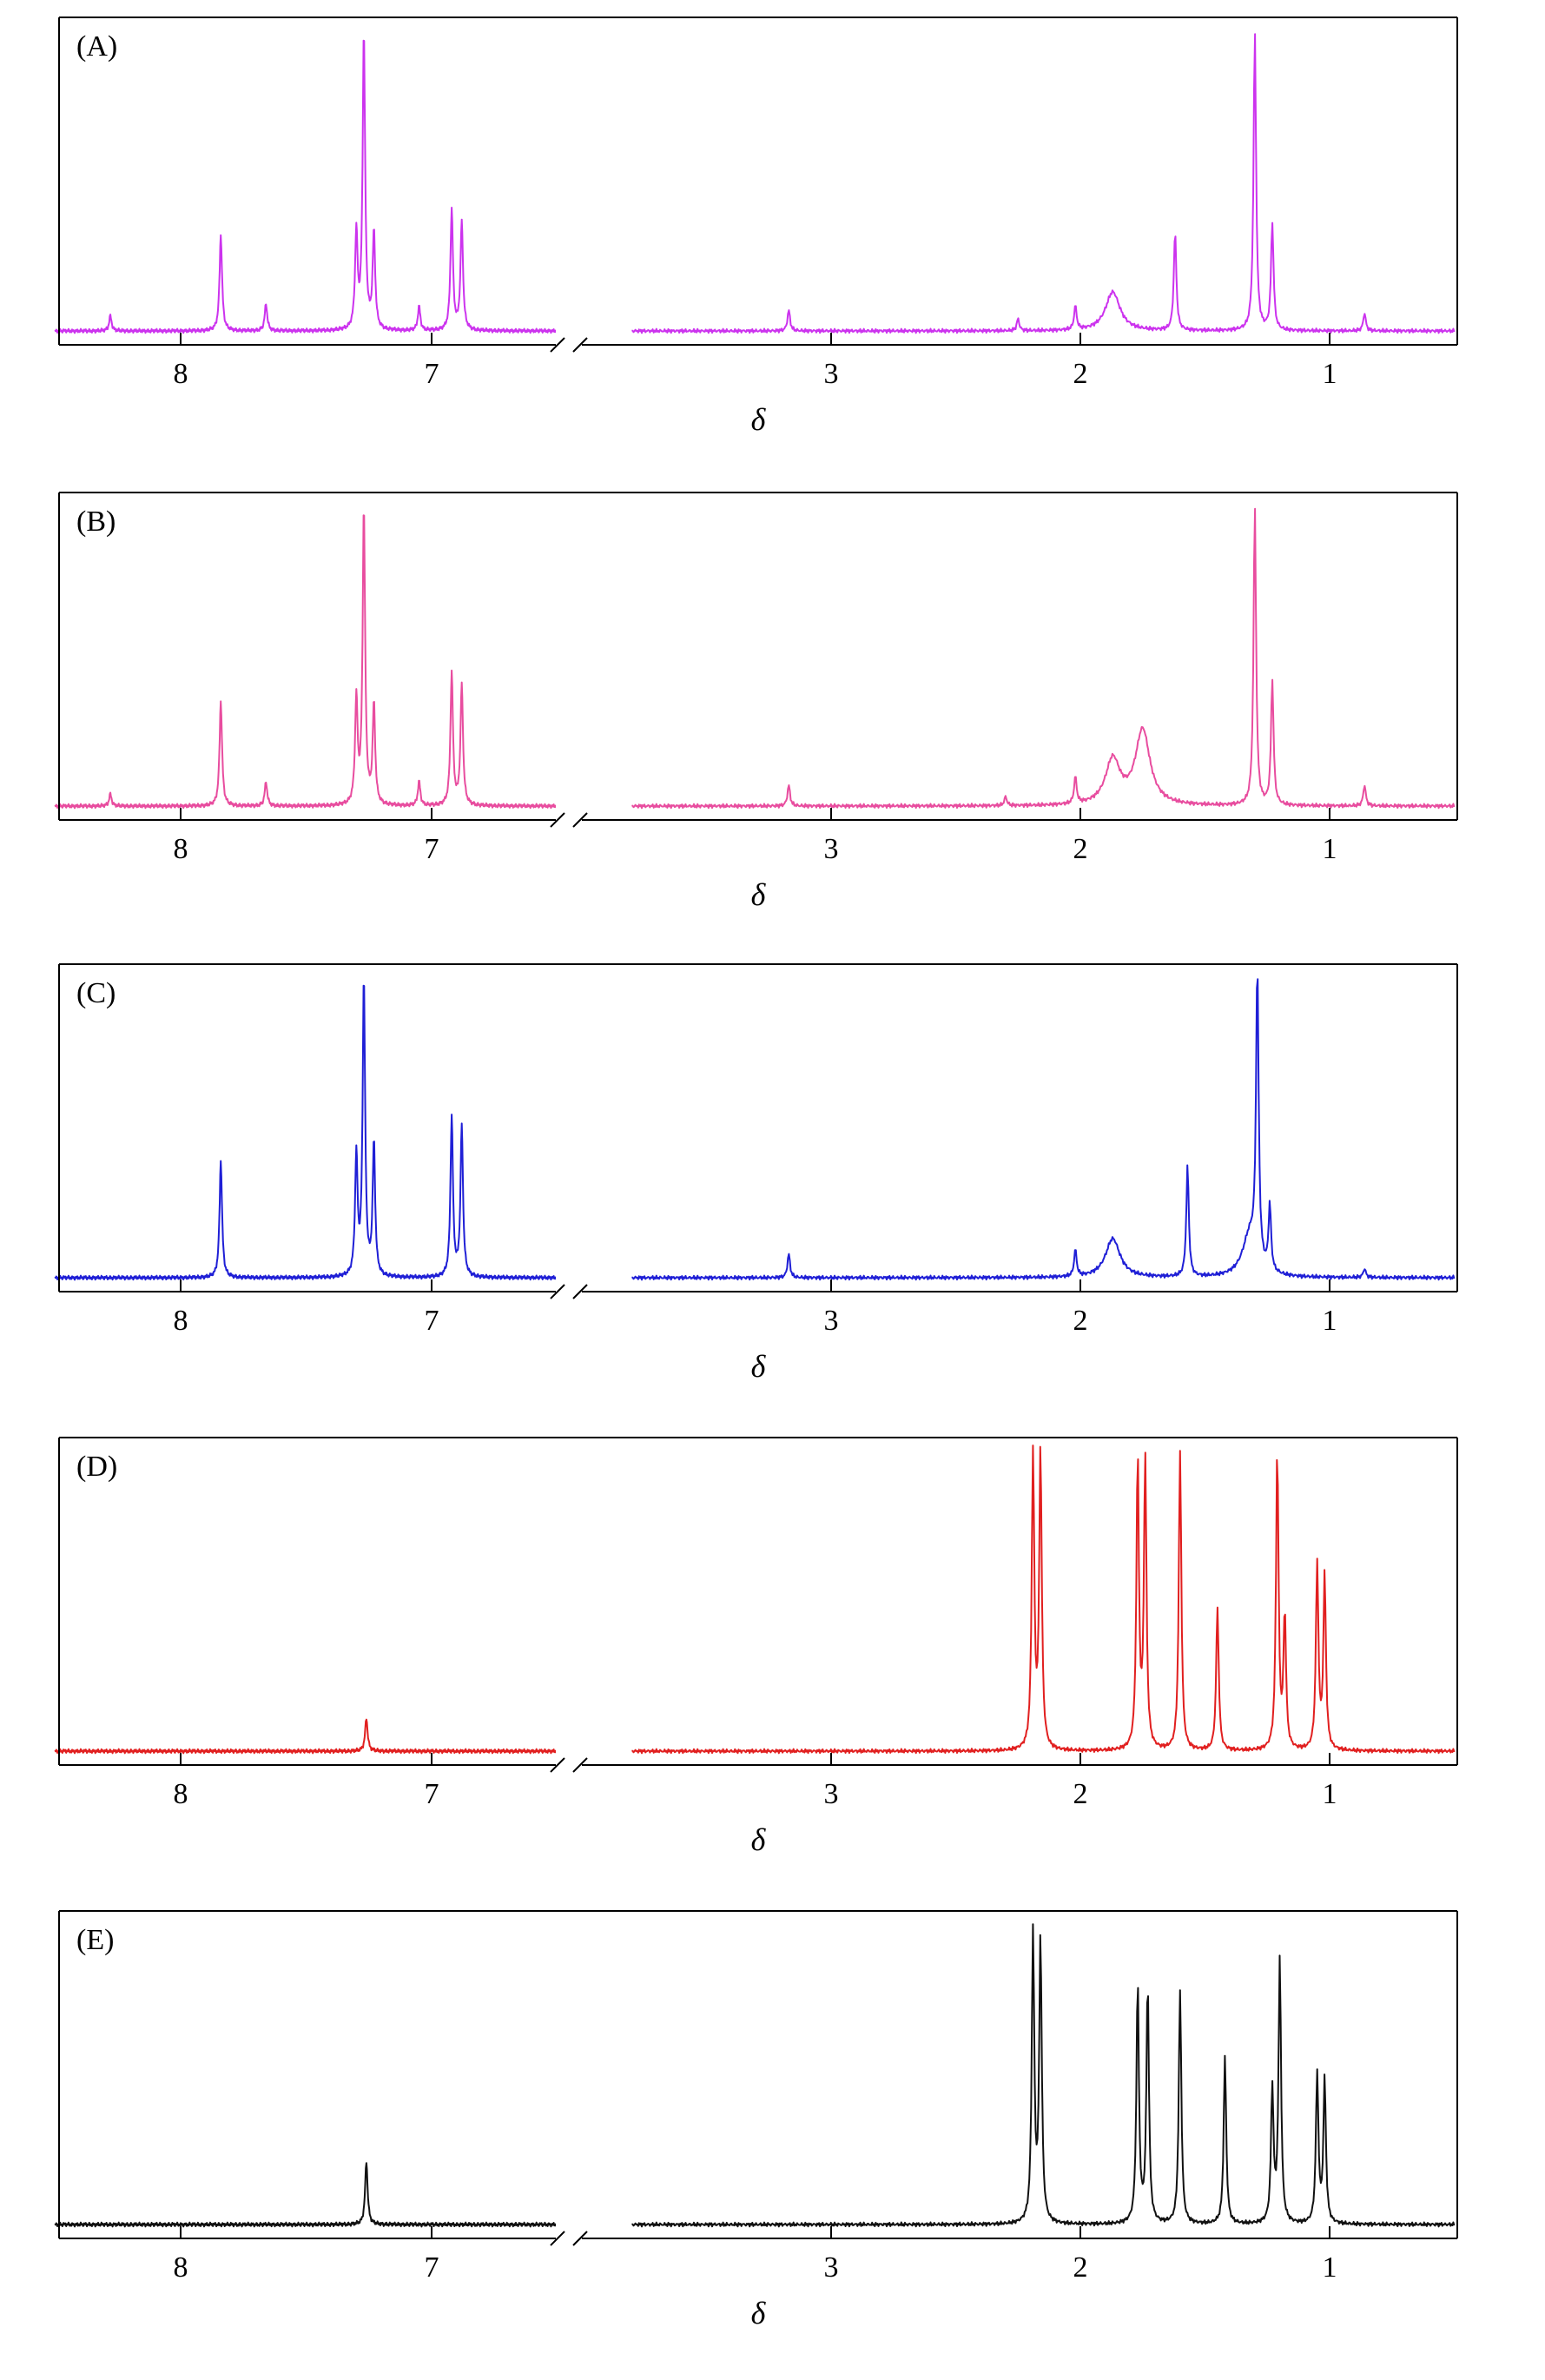 Image resolution: width=1545 pixels, height=2380 pixels. Describe the element at coordinates (96, 1467) in the screenshot. I see `panel-label: (D)` at that location.